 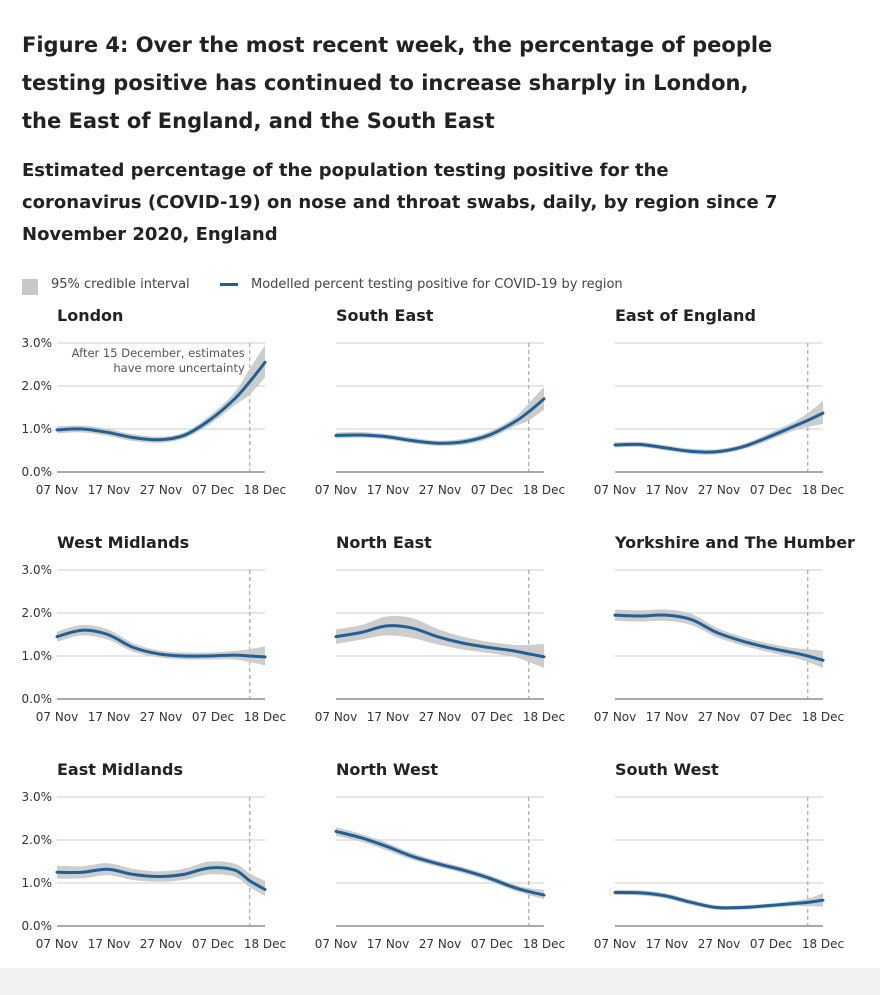 I want to click on footer-bar, so click(x=440, y=981).